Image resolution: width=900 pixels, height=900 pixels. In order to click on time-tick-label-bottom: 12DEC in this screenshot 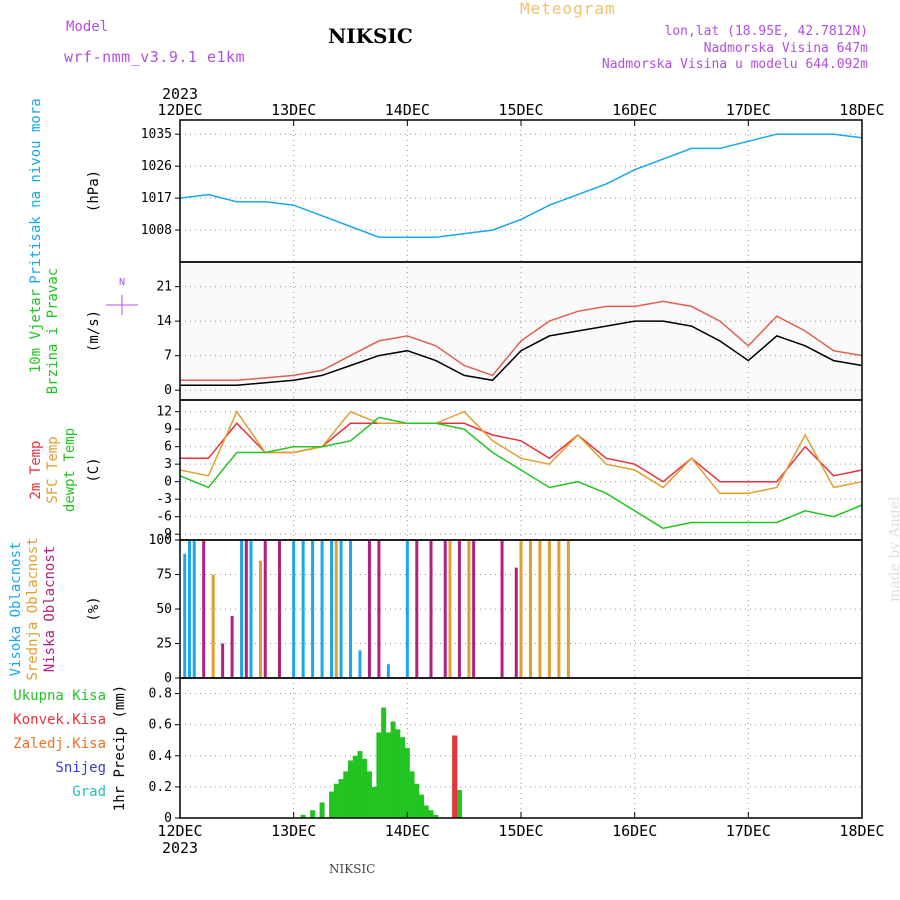, I will do `click(179, 831)`.